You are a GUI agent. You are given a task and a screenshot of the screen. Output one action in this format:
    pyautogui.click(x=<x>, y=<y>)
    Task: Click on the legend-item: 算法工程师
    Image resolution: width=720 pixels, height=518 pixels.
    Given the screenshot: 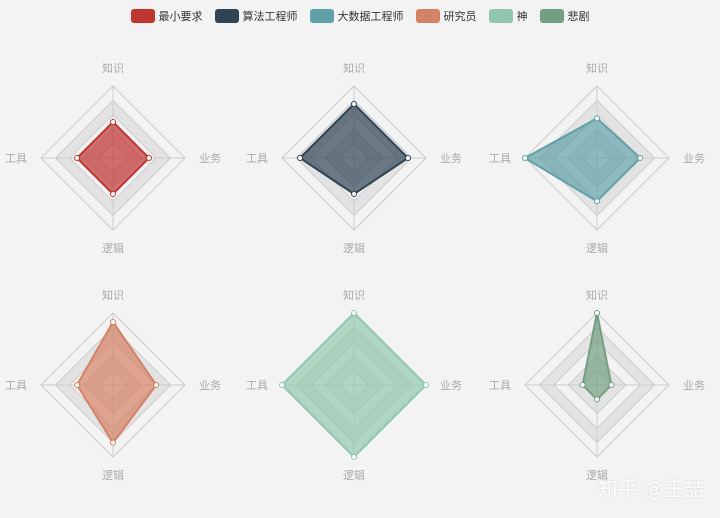 What is the action you would take?
    pyautogui.click(x=256, y=16)
    